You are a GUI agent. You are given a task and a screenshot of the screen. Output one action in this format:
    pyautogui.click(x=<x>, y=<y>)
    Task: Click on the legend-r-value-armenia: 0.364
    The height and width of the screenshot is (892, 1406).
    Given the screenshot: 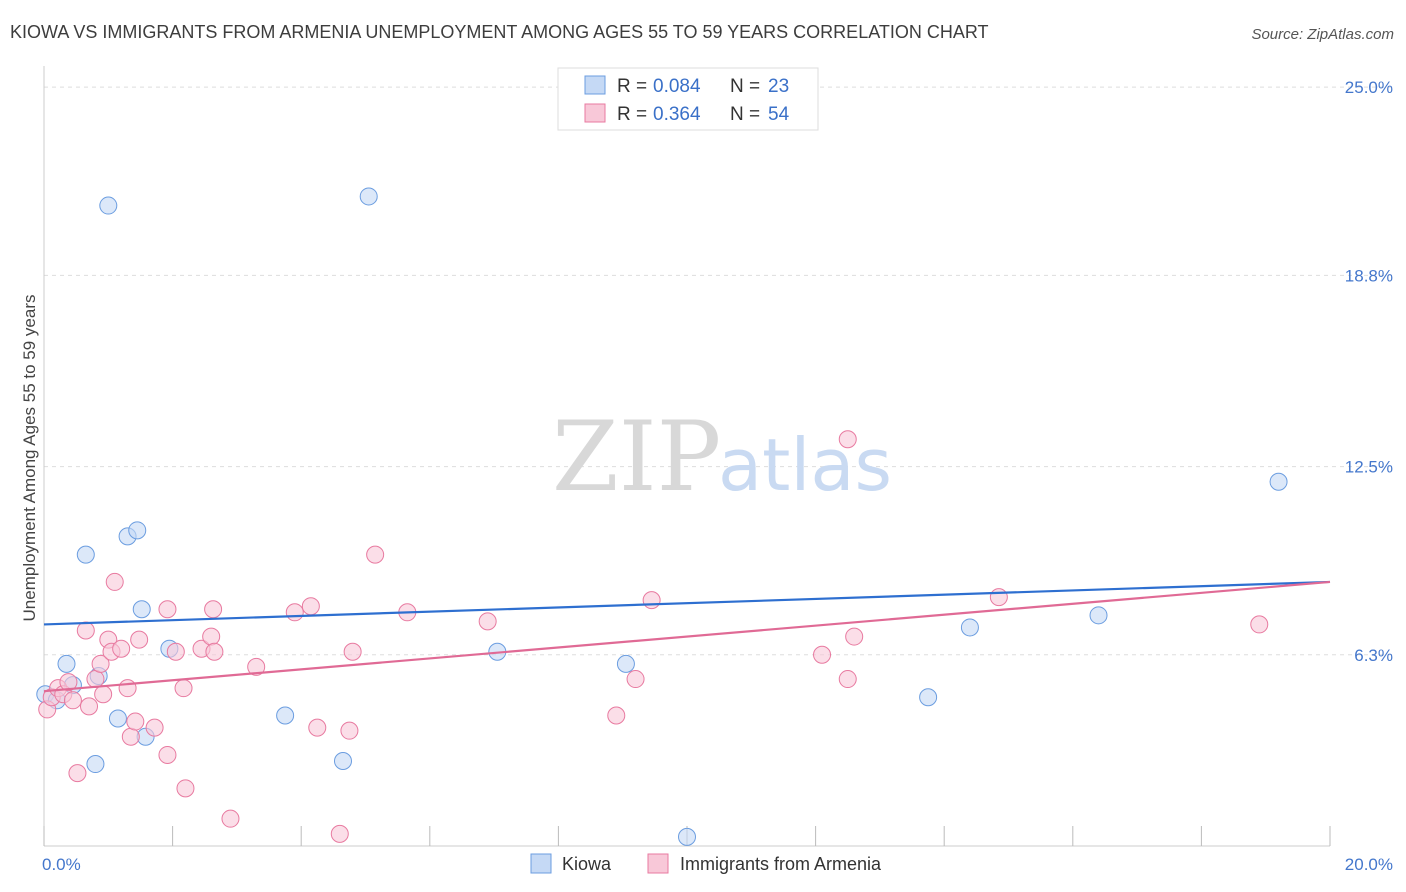 What is the action you would take?
    pyautogui.click(x=677, y=114)
    